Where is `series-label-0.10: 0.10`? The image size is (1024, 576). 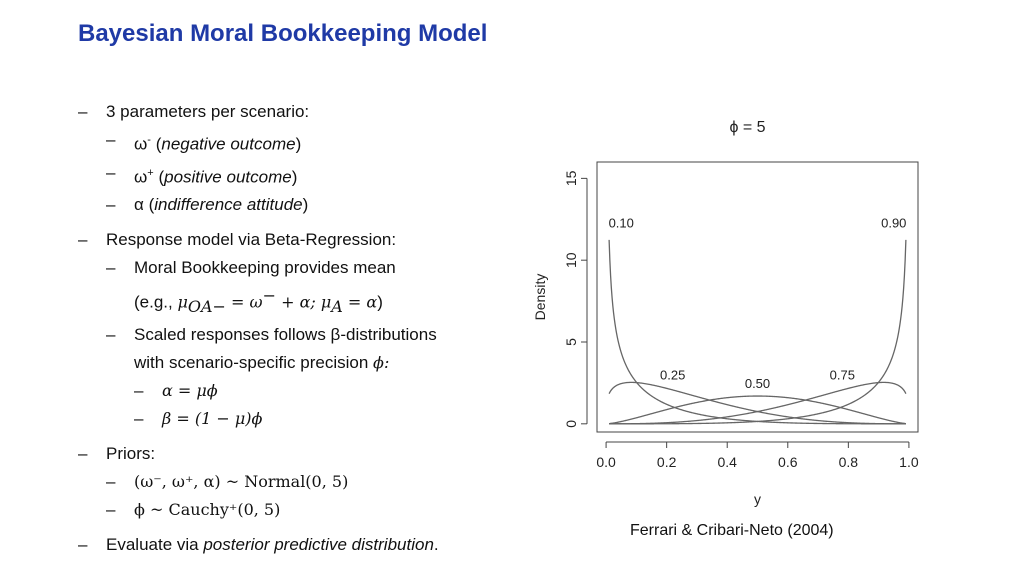 series-label-0.10: 0.10 is located at coordinates (621, 222).